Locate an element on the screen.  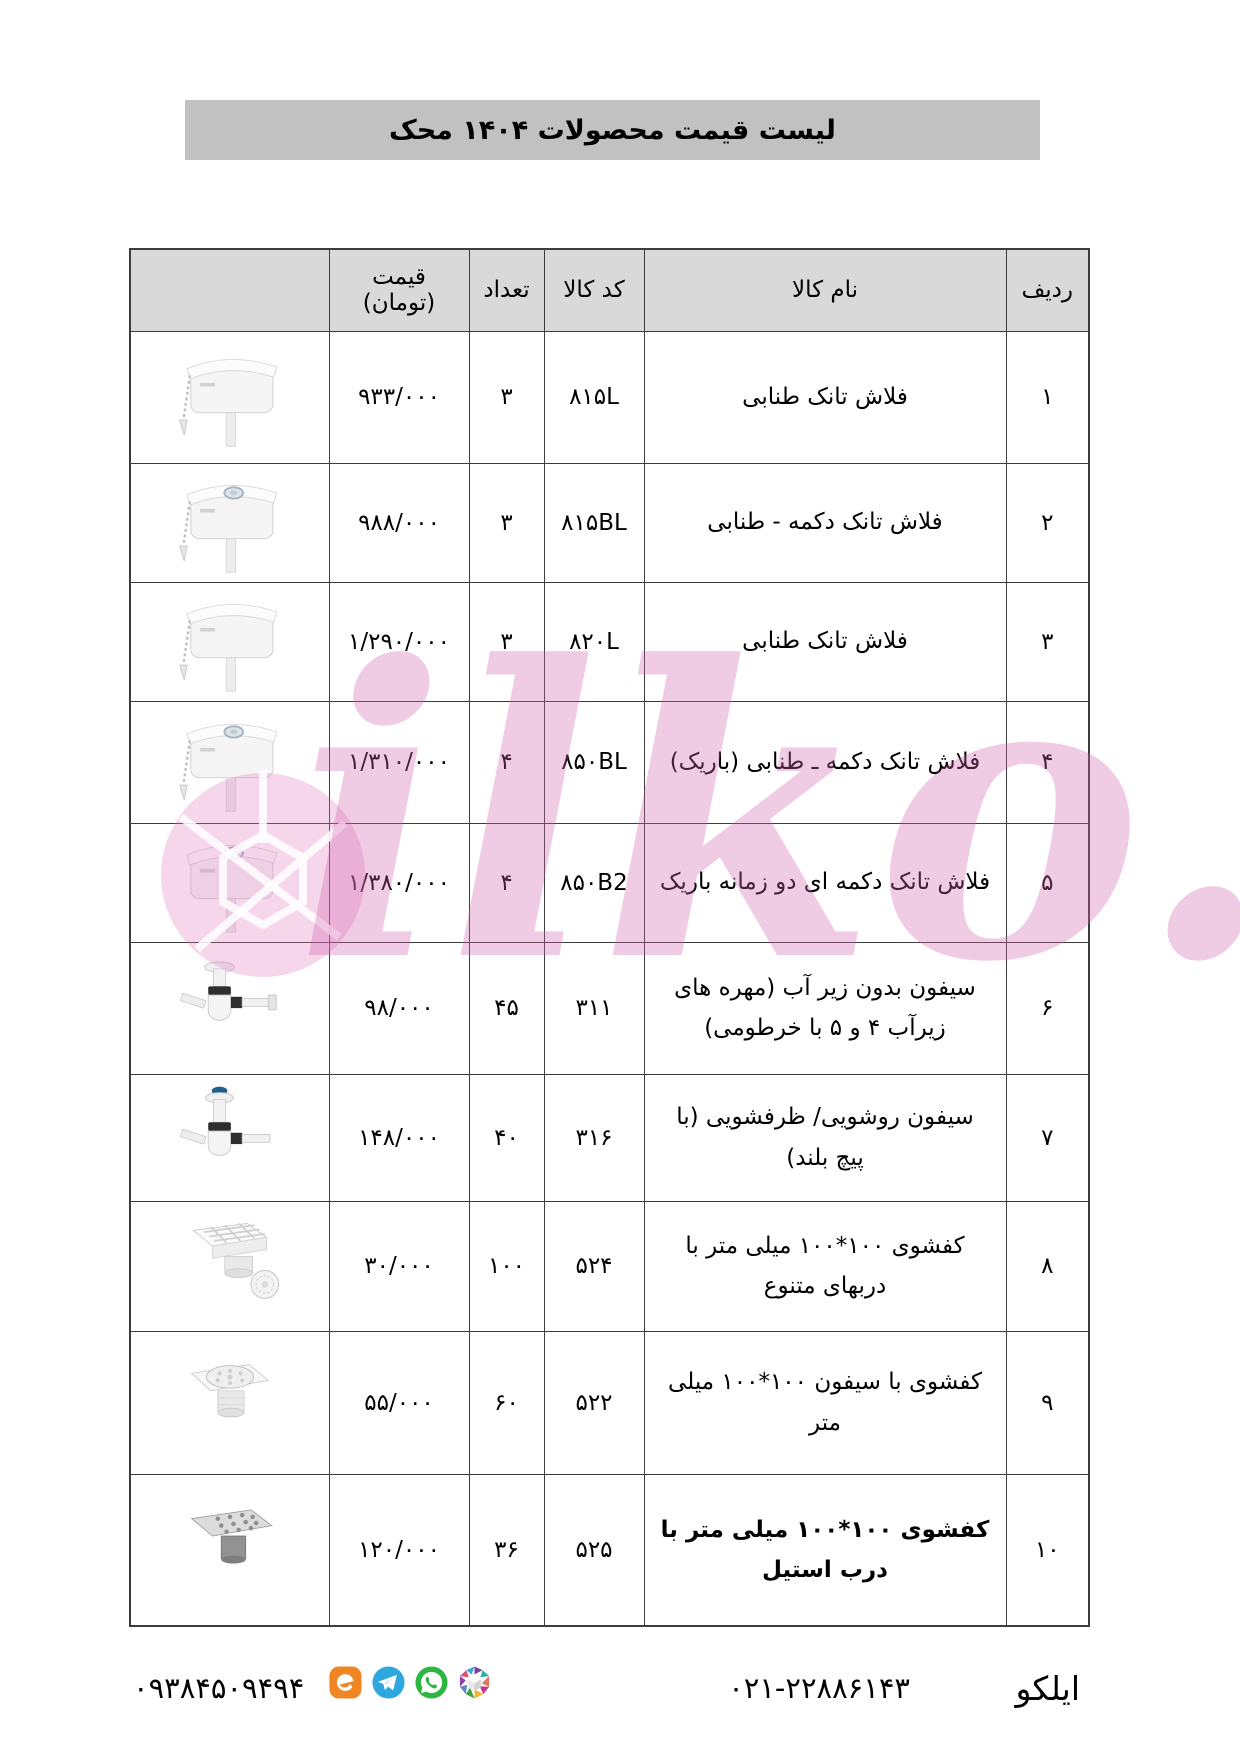
product-price: ۵۵/۰۰۰ is located at coordinates (399, 1402).